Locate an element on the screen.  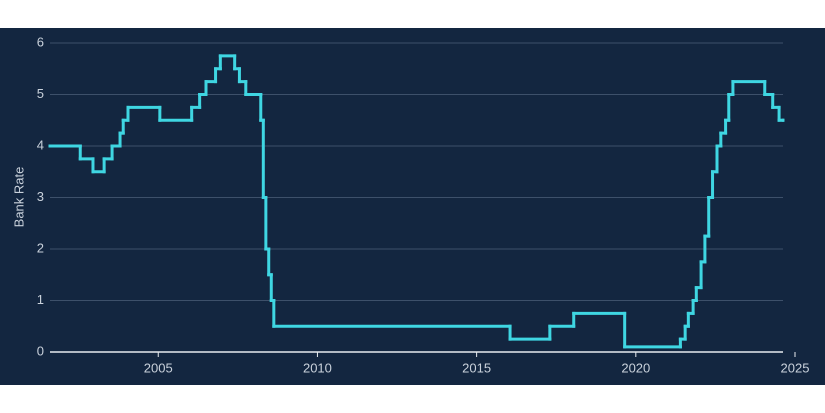
x-tick-label: 2025 is located at coordinates (795, 367).